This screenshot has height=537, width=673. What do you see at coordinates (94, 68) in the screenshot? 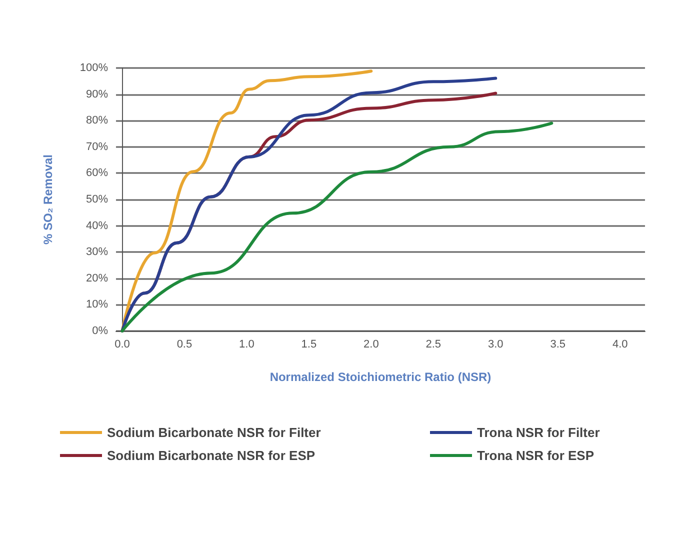
I see `y-tick-label: 100%` at bounding box center [94, 68].